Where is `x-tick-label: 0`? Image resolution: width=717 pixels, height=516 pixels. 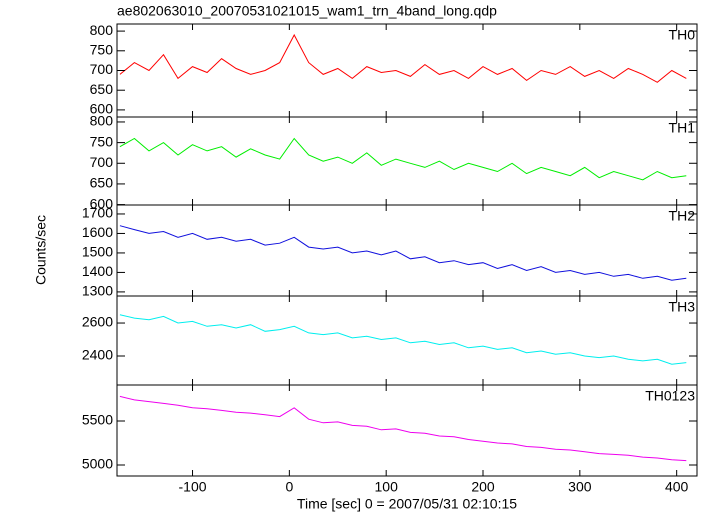
x-tick-label: 0 is located at coordinates (289, 487).